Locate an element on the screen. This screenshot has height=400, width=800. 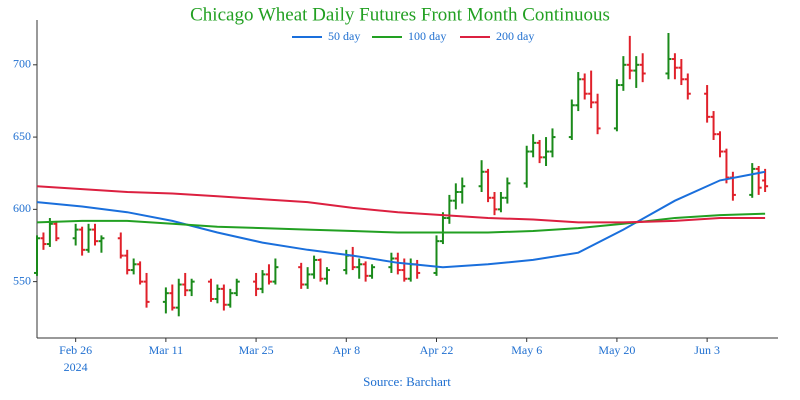
x-tick-label: May 20 is located at coordinates (616, 350).